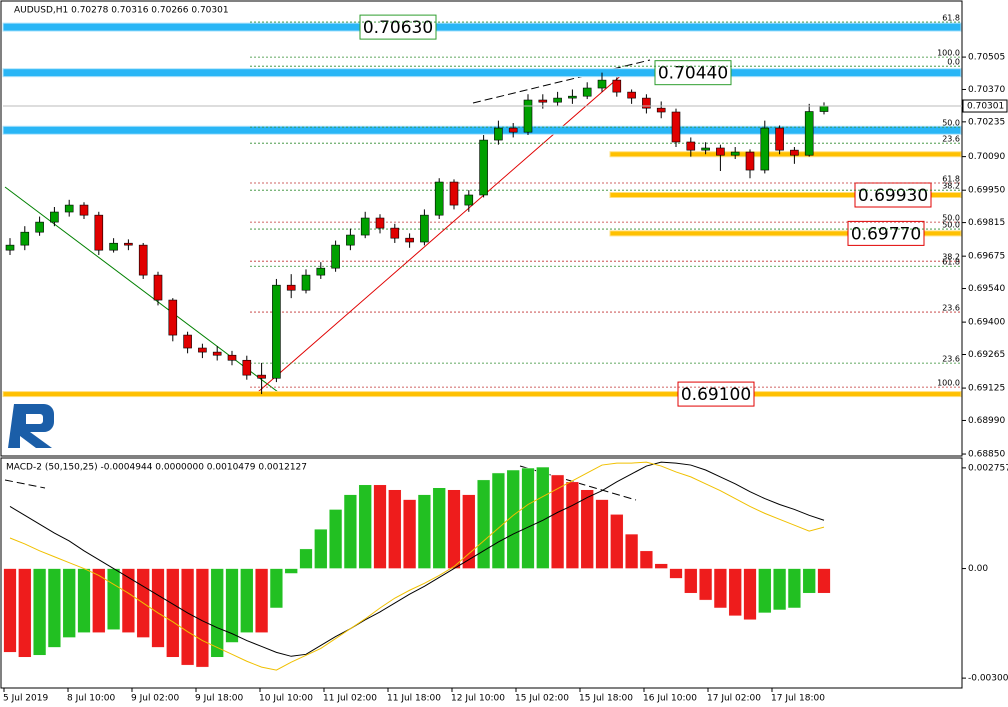 The width and height of the screenshot is (1008, 707). I want to click on x-tick-label: 8 Jul 10:00, so click(91, 699).